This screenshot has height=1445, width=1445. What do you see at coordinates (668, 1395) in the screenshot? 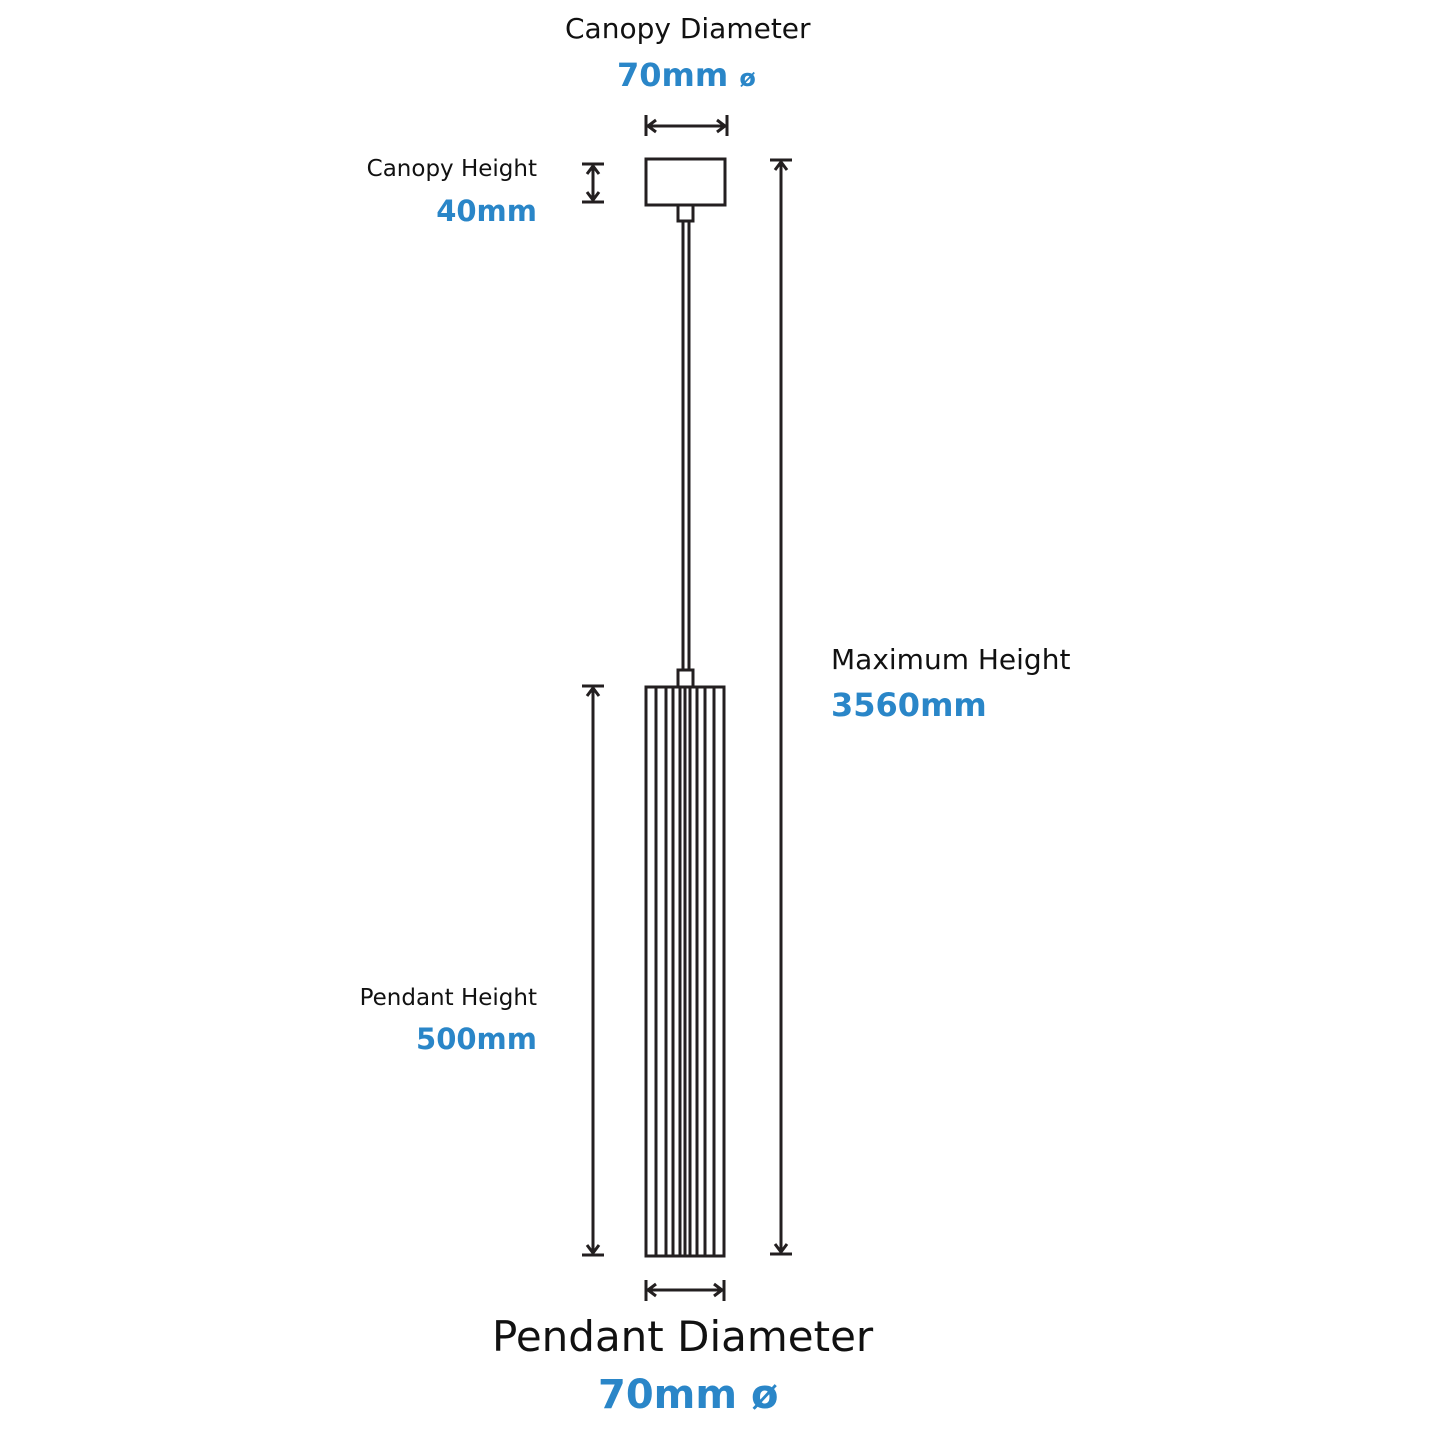
I see `pendant-diameter-value: 70mm` at bounding box center [668, 1395].